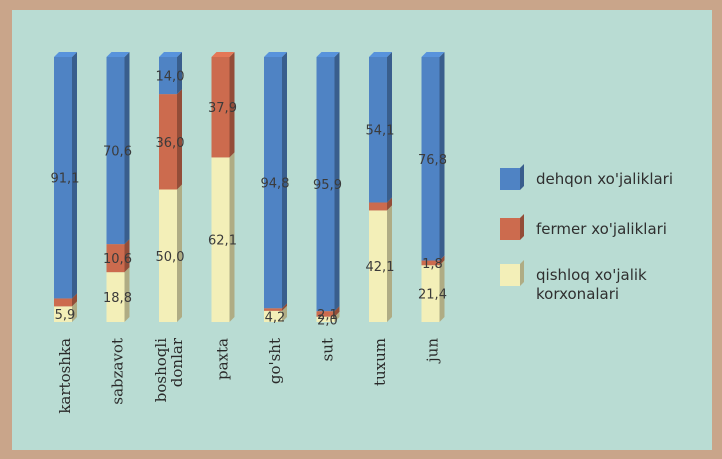 Image resolution: width=722 pixels, height=459 pixels. I want to click on category-label-line: tuxum, so click(380, 362).